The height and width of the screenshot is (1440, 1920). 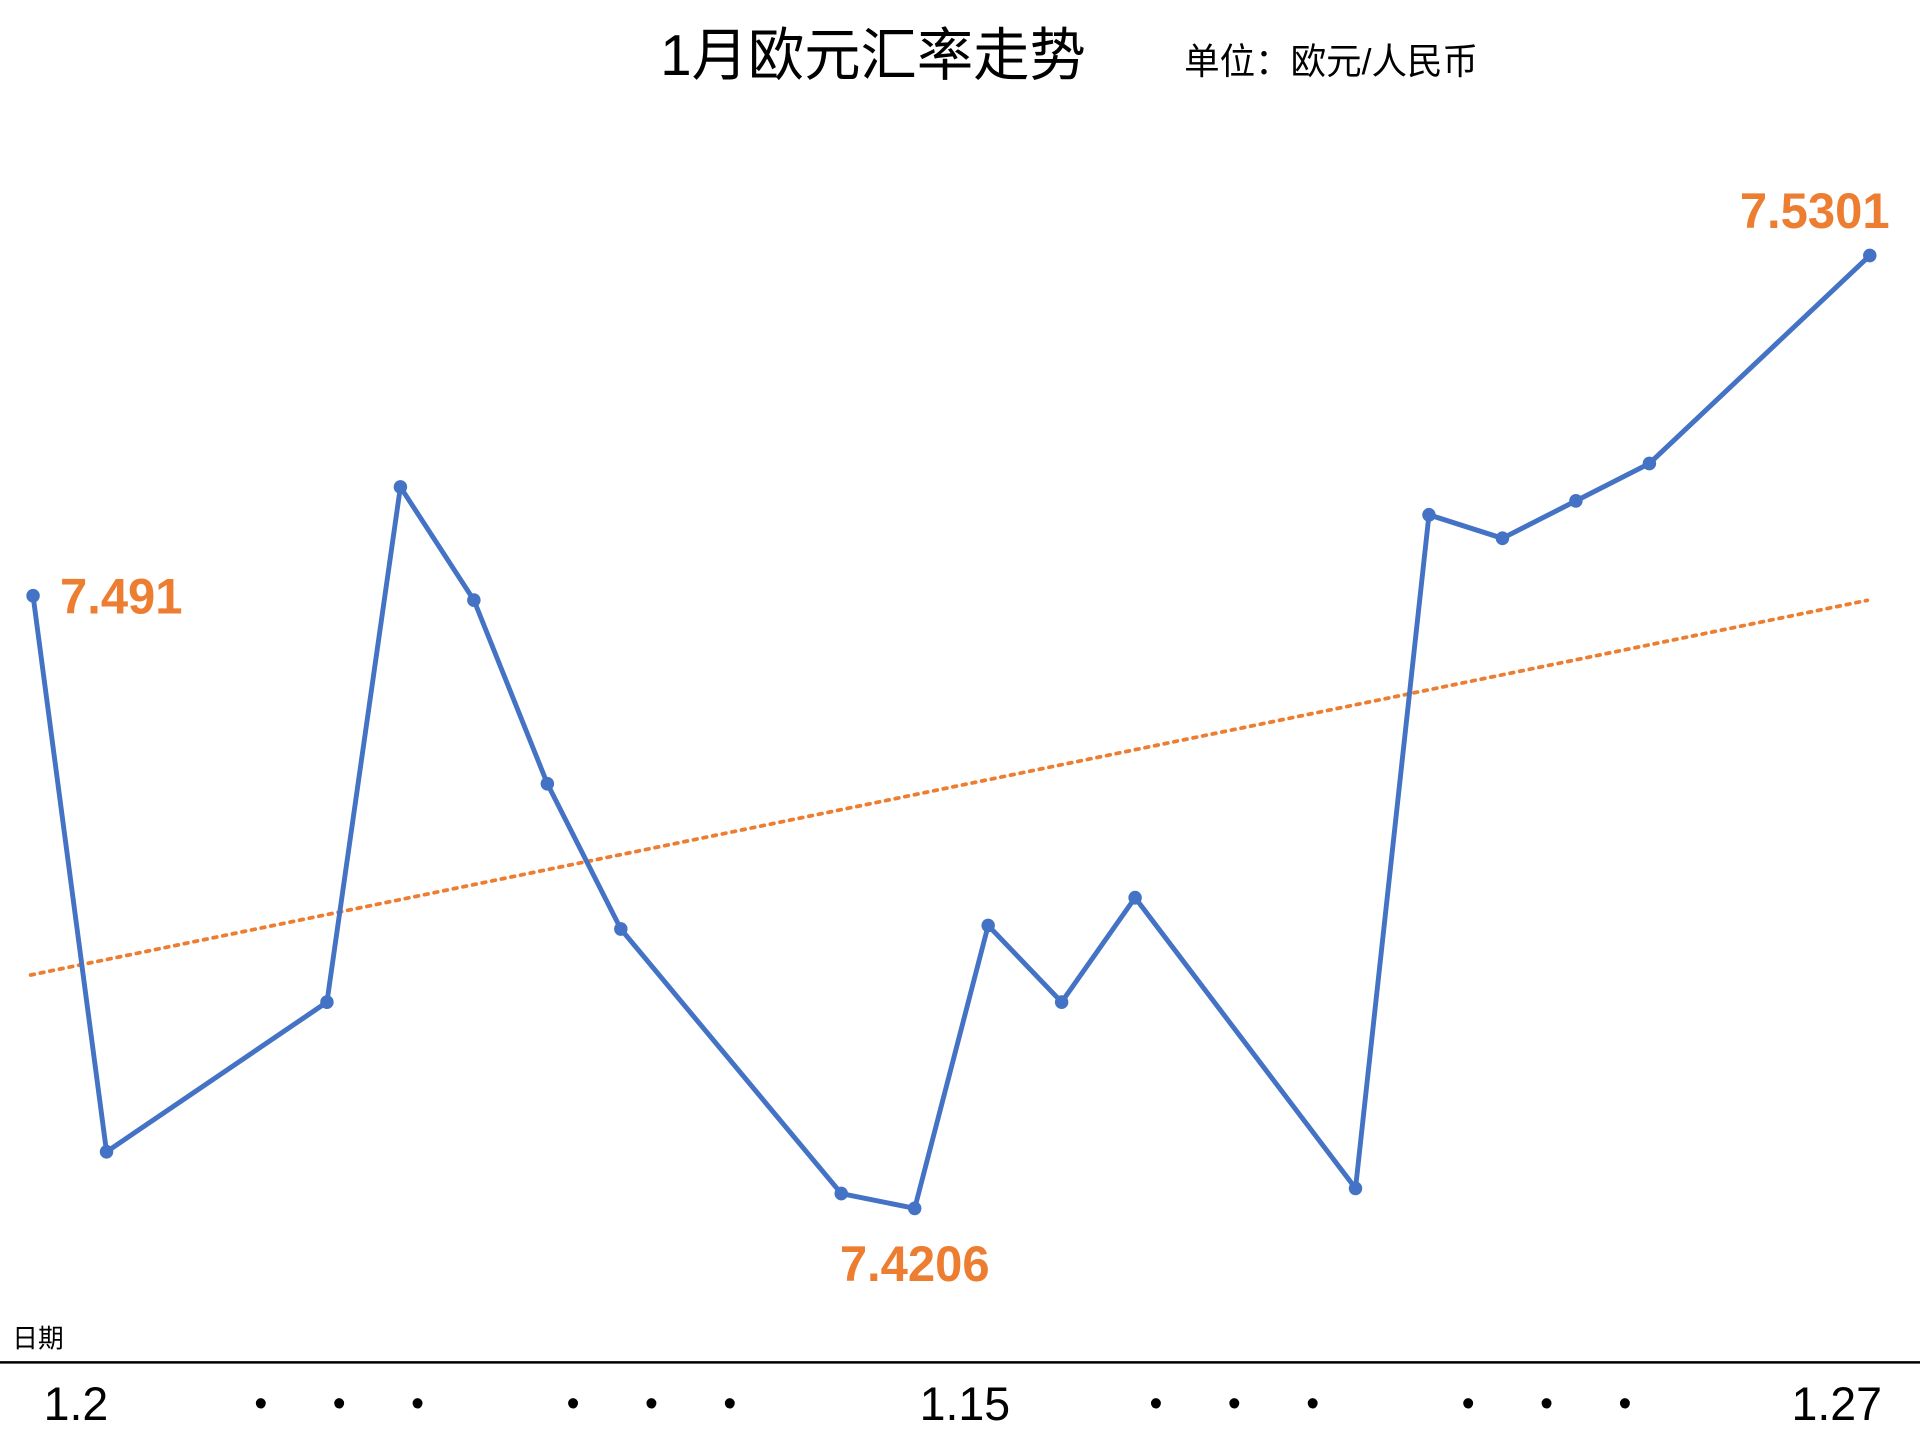 I want to click on x-axis-label: 日期, so click(x=37, y=1338).